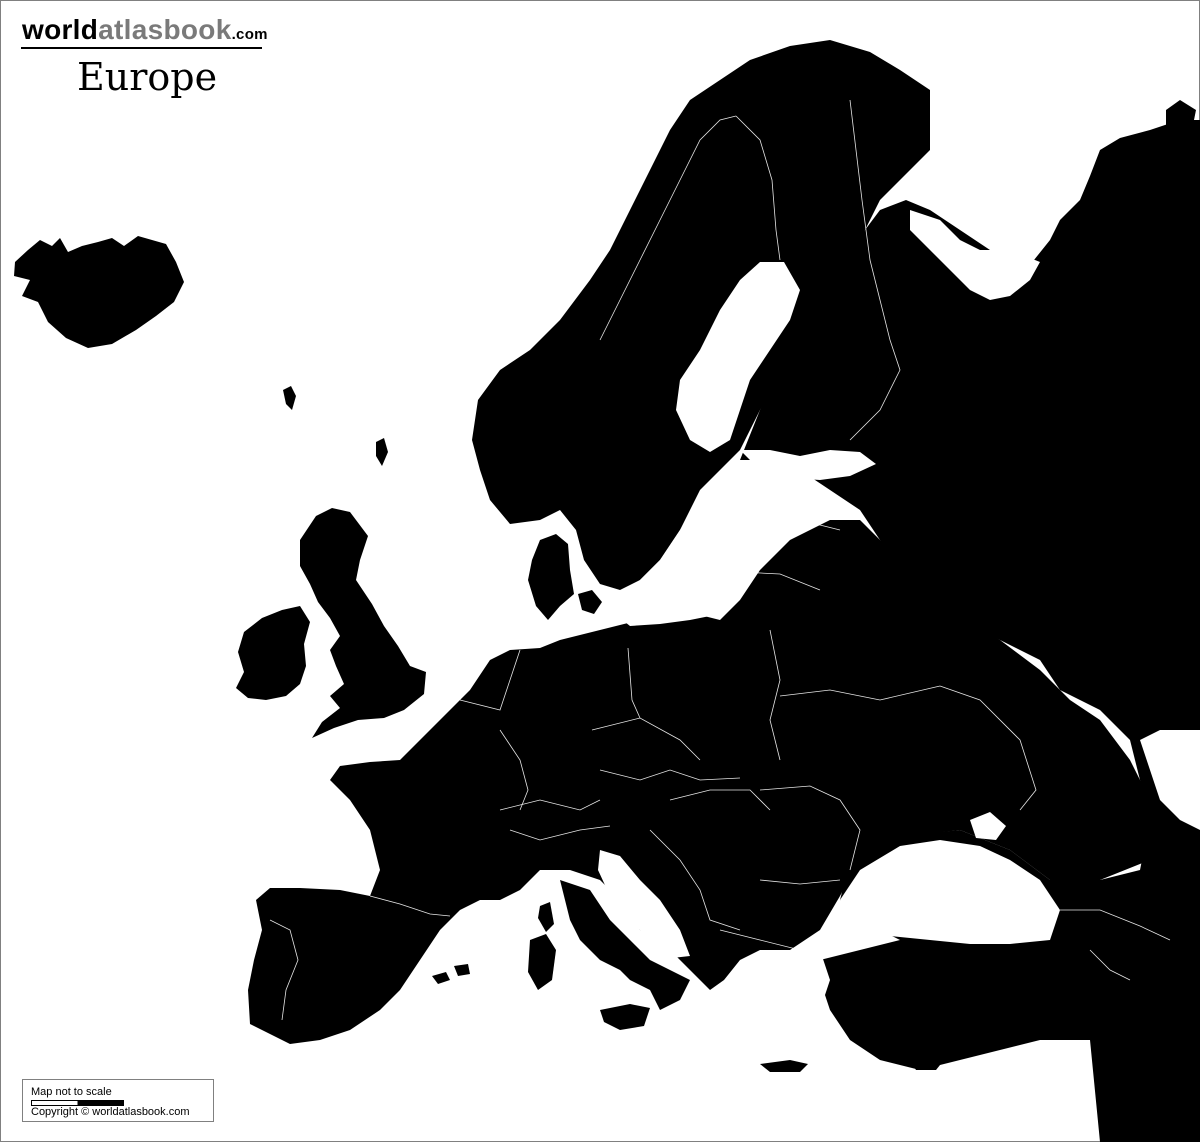  Describe the element at coordinates (1110, 965) in the screenshot. I see `border-turkey-east` at that location.